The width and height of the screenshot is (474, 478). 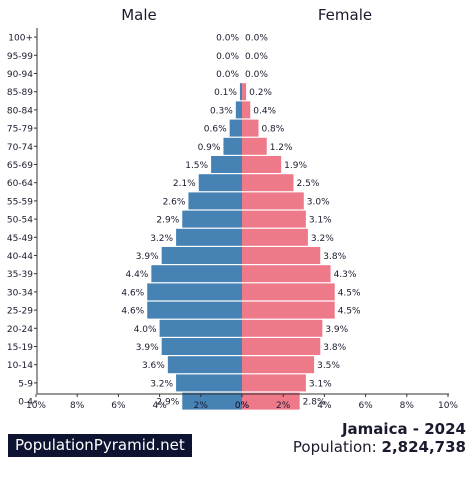 What do you see at coordinates (139, 15) in the screenshot?
I see `male-title: Male` at bounding box center [139, 15].